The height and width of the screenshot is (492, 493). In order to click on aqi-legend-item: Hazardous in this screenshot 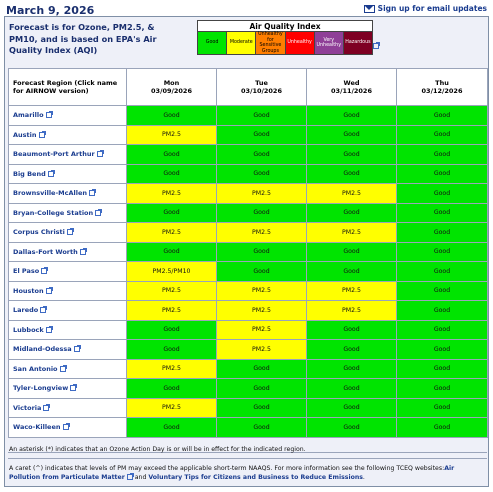, I will do `click(358, 43)`.